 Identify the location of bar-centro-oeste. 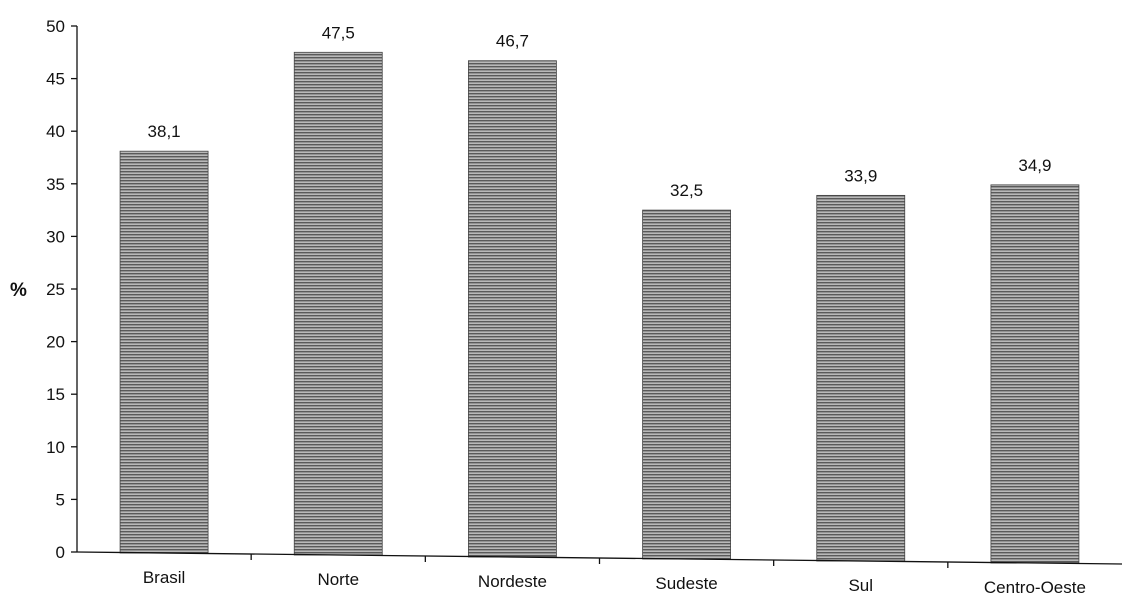
(1035, 374).